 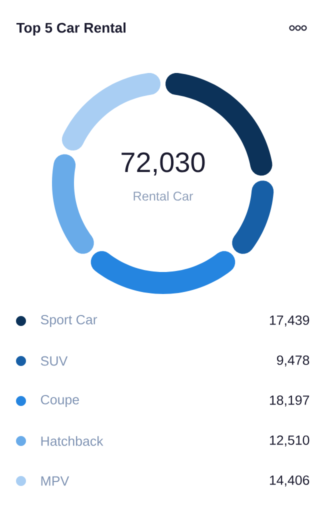 What do you see at coordinates (71, 29) in the screenshot?
I see `chart-title: Top 5 Car Rental` at bounding box center [71, 29].